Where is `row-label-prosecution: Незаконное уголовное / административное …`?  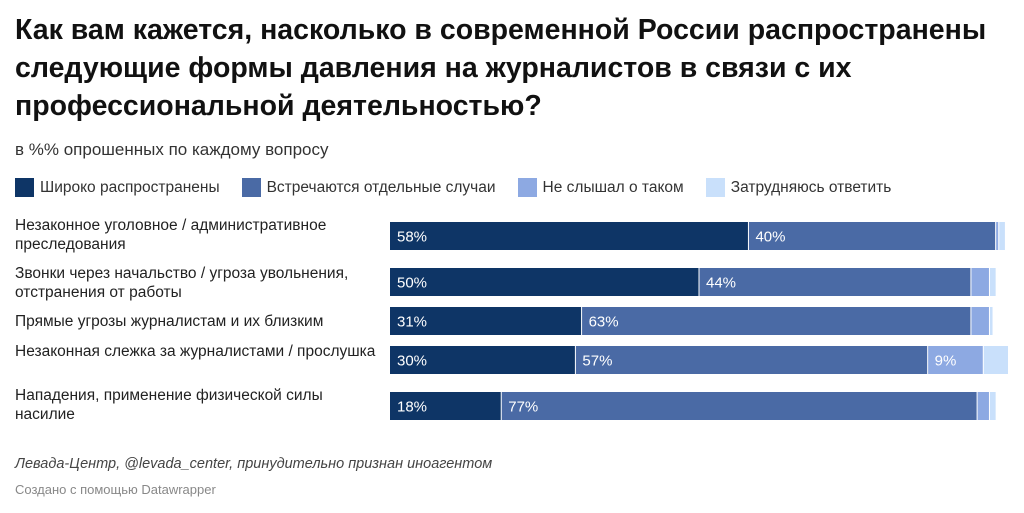 row-label-prosecution: Незаконное уголовное / административное … is located at coordinates (171, 235).